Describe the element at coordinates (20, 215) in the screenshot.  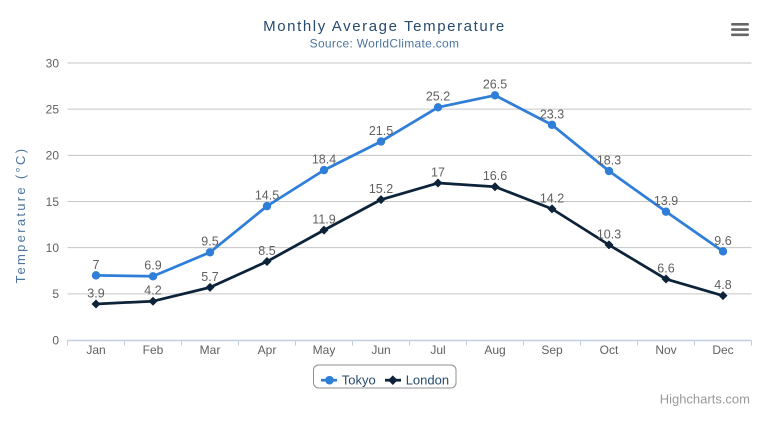
I see `svg-text: Temperature (°C)` at that location.